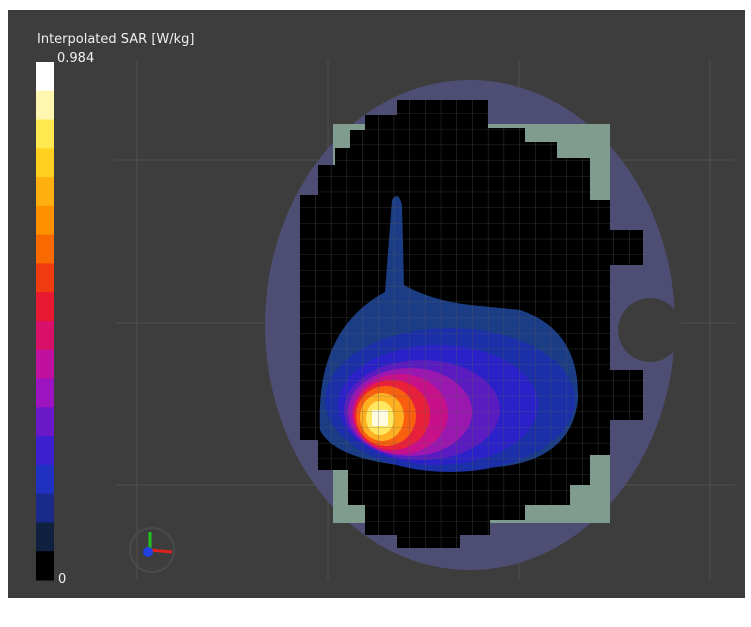  Describe the element at coordinates (75, 58) in the screenshot. I see `colorbar-max-label: 0.984` at that location.